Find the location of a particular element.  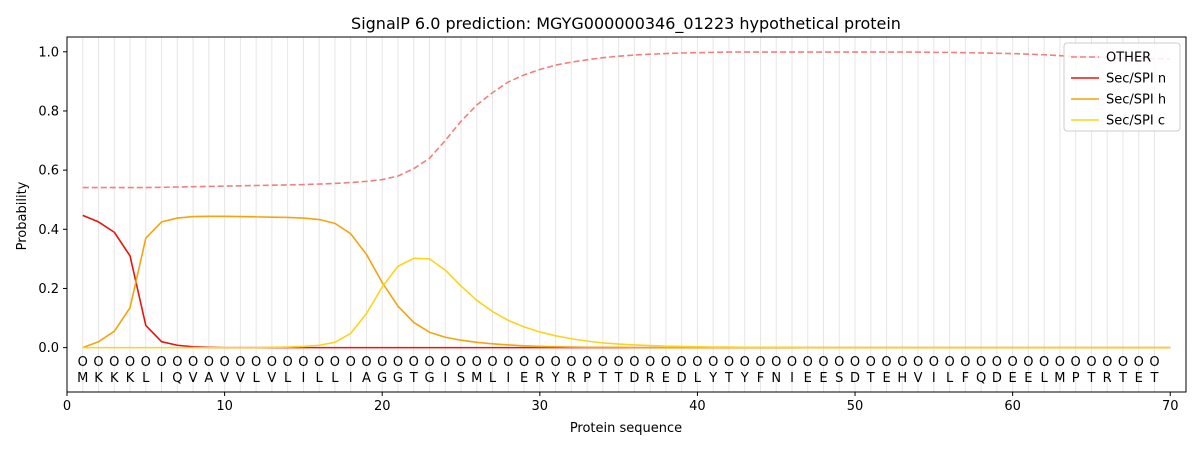

legend-label: Sec/SPI c is located at coordinates (1135, 121).